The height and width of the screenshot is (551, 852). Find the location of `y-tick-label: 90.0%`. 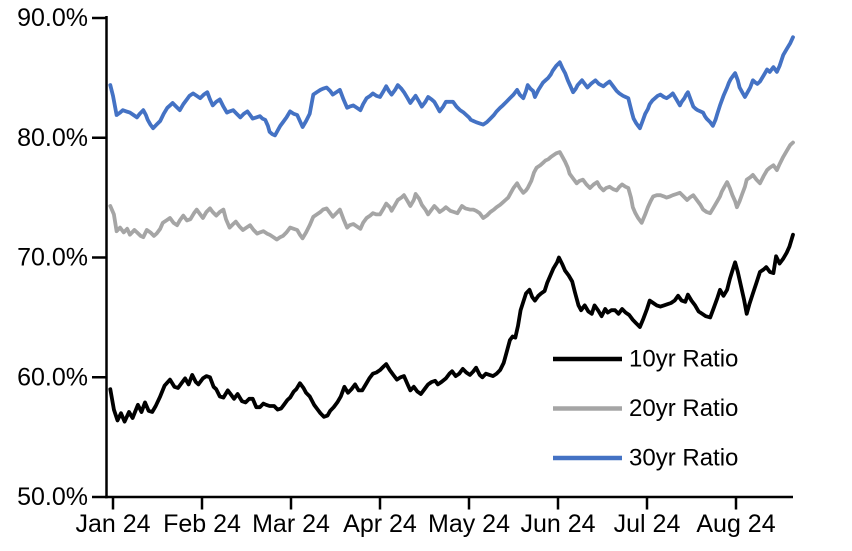

y-tick-label: 90.0% is located at coordinates (52, 18).